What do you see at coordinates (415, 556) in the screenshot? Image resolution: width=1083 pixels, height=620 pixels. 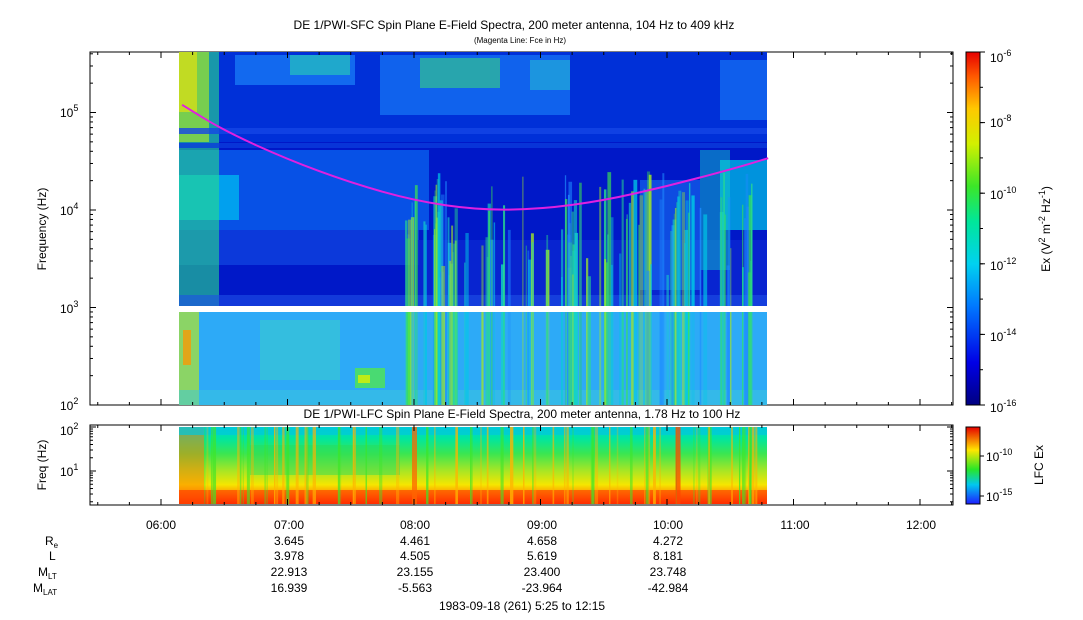 I see `ephem-l-0800: 4.505` at bounding box center [415, 556].